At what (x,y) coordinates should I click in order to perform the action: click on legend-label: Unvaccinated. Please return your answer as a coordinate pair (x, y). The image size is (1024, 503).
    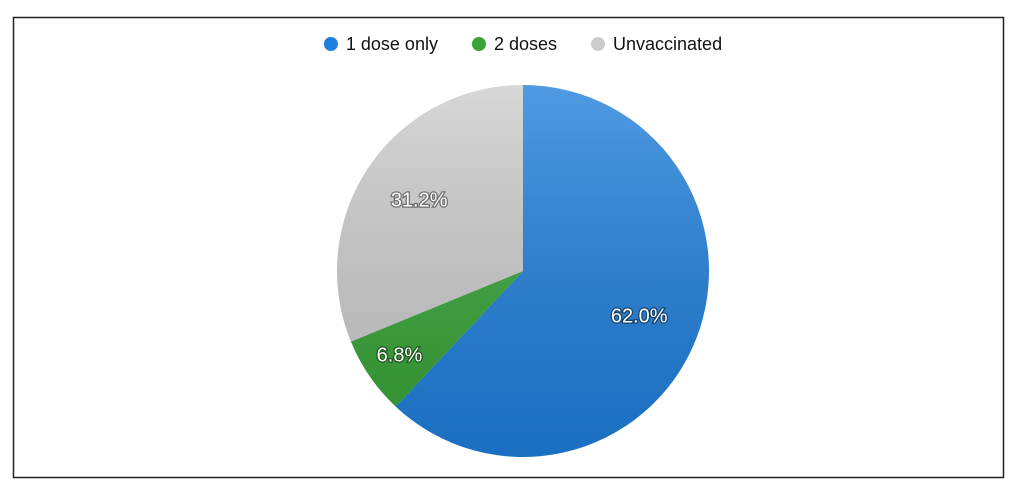
    Looking at the image, I should click on (667, 44).